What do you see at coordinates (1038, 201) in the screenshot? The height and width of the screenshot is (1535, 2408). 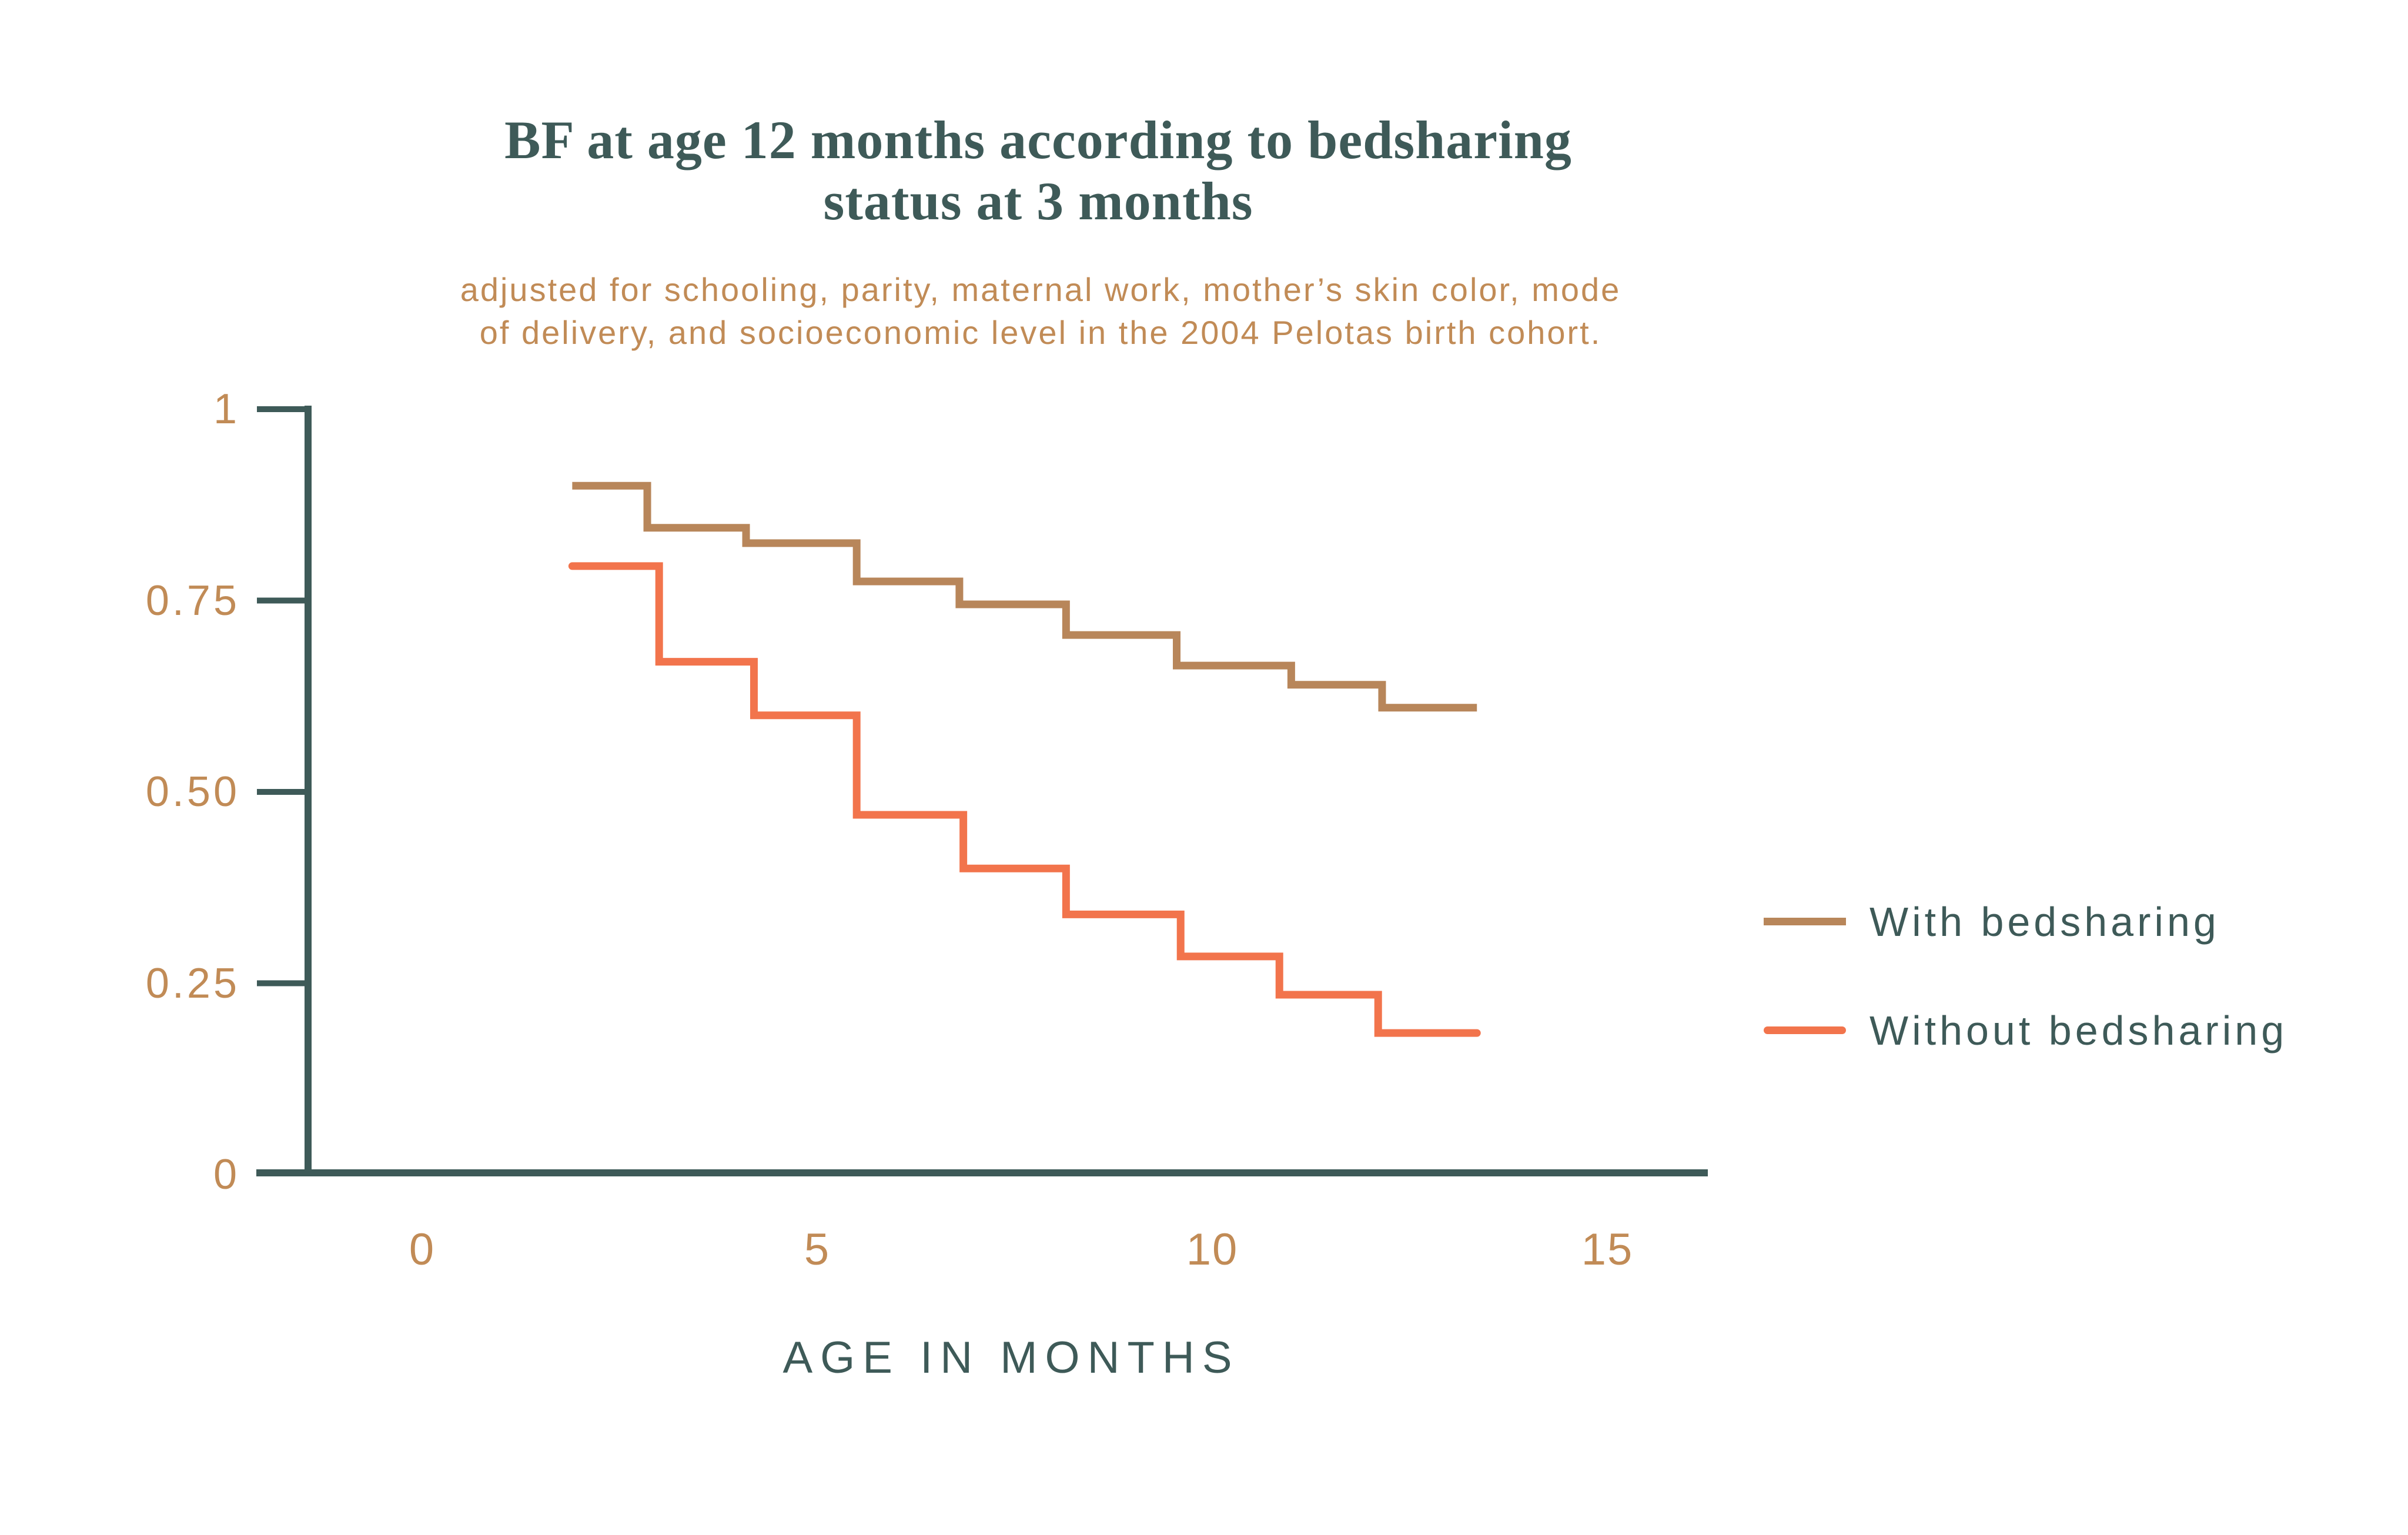 I see `chart-title-line2: status at 3 months` at bounding box center [1038, 201].